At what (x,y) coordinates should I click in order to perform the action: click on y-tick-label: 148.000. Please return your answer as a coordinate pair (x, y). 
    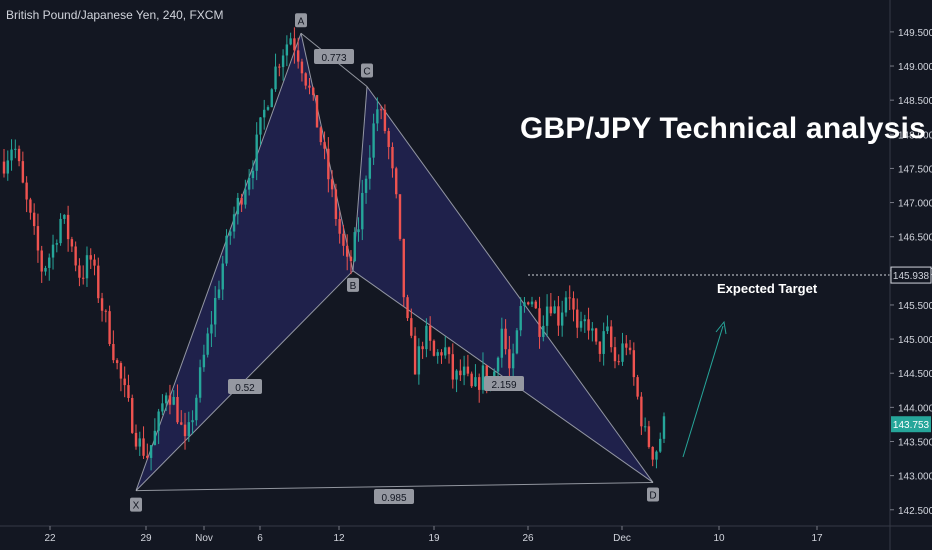
    Looking at the image, I should click on (915, 135).